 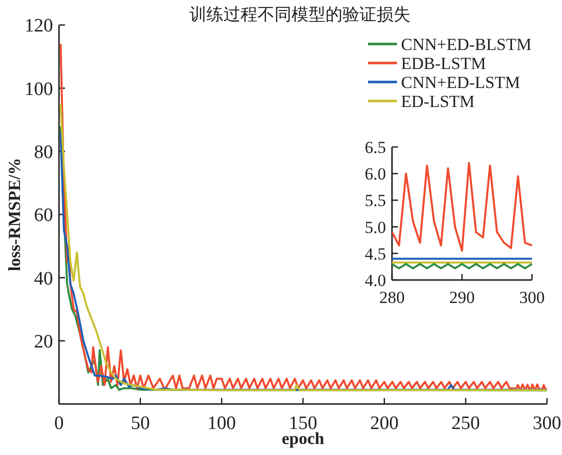 I want to click on y-axis-title: loss-RMSPE/%, so click(x=14, y=215).